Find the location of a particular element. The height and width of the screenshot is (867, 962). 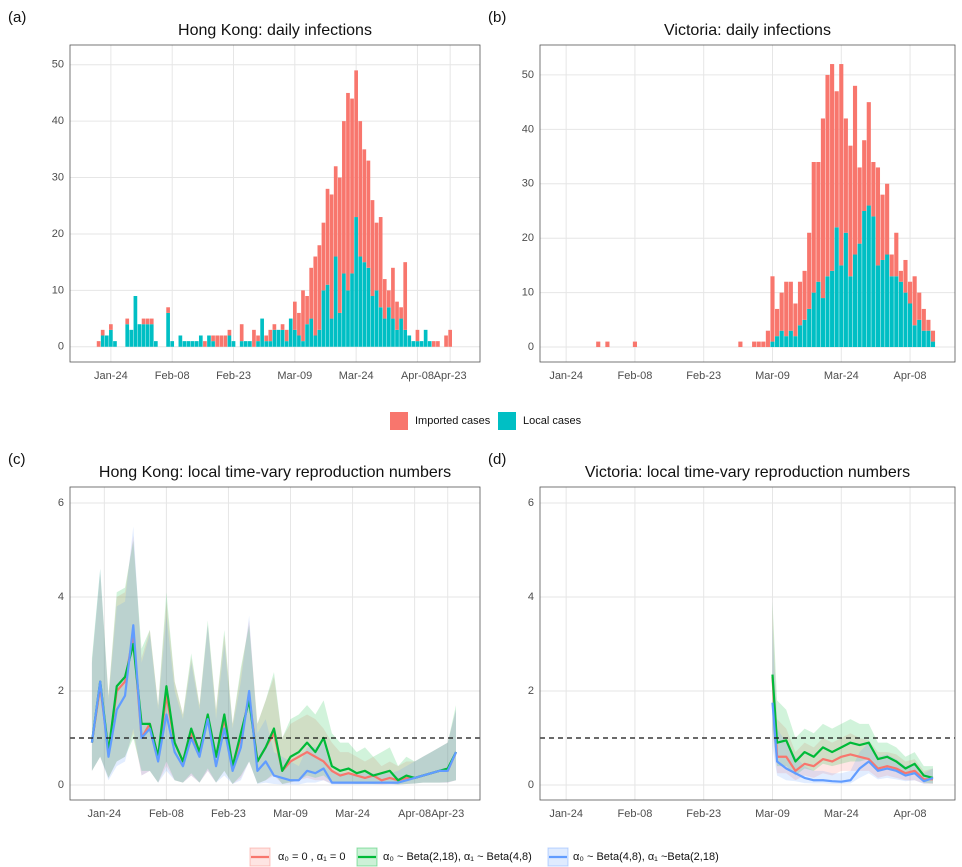

y-tick-label: 40 is located at coordinates (58, 121).